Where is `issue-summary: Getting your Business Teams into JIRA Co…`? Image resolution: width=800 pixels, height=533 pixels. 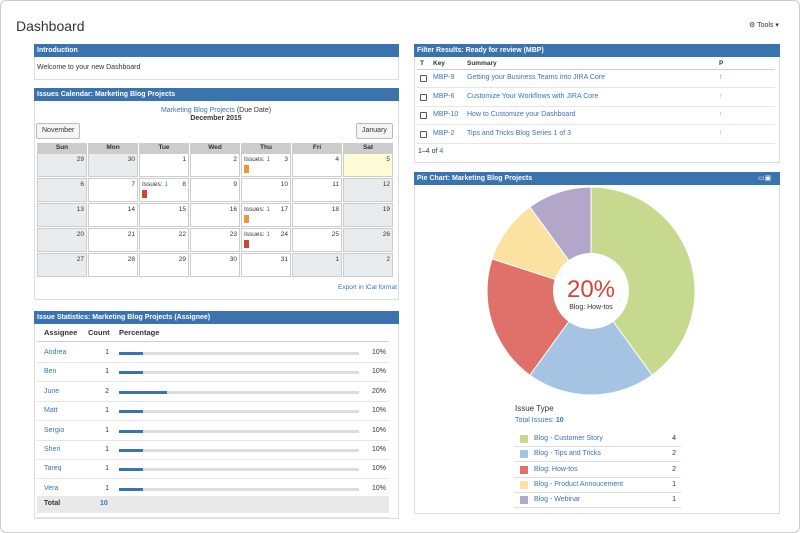
issue-summary: Getting your Business Teams into JIRA Co… is located at coordinates (536, 77).